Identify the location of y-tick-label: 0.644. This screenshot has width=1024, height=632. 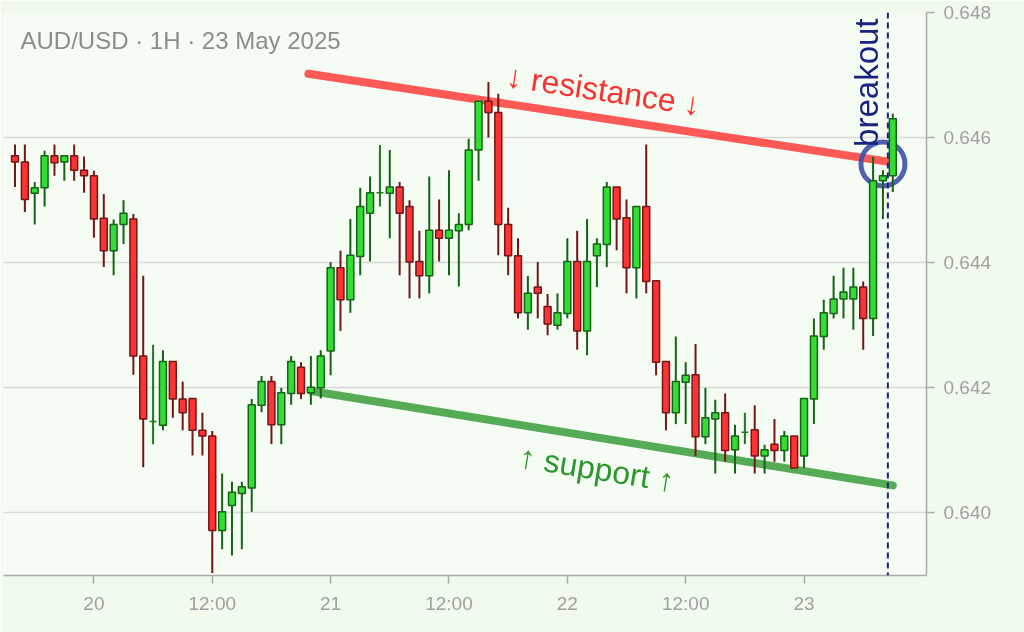
(967, 263).